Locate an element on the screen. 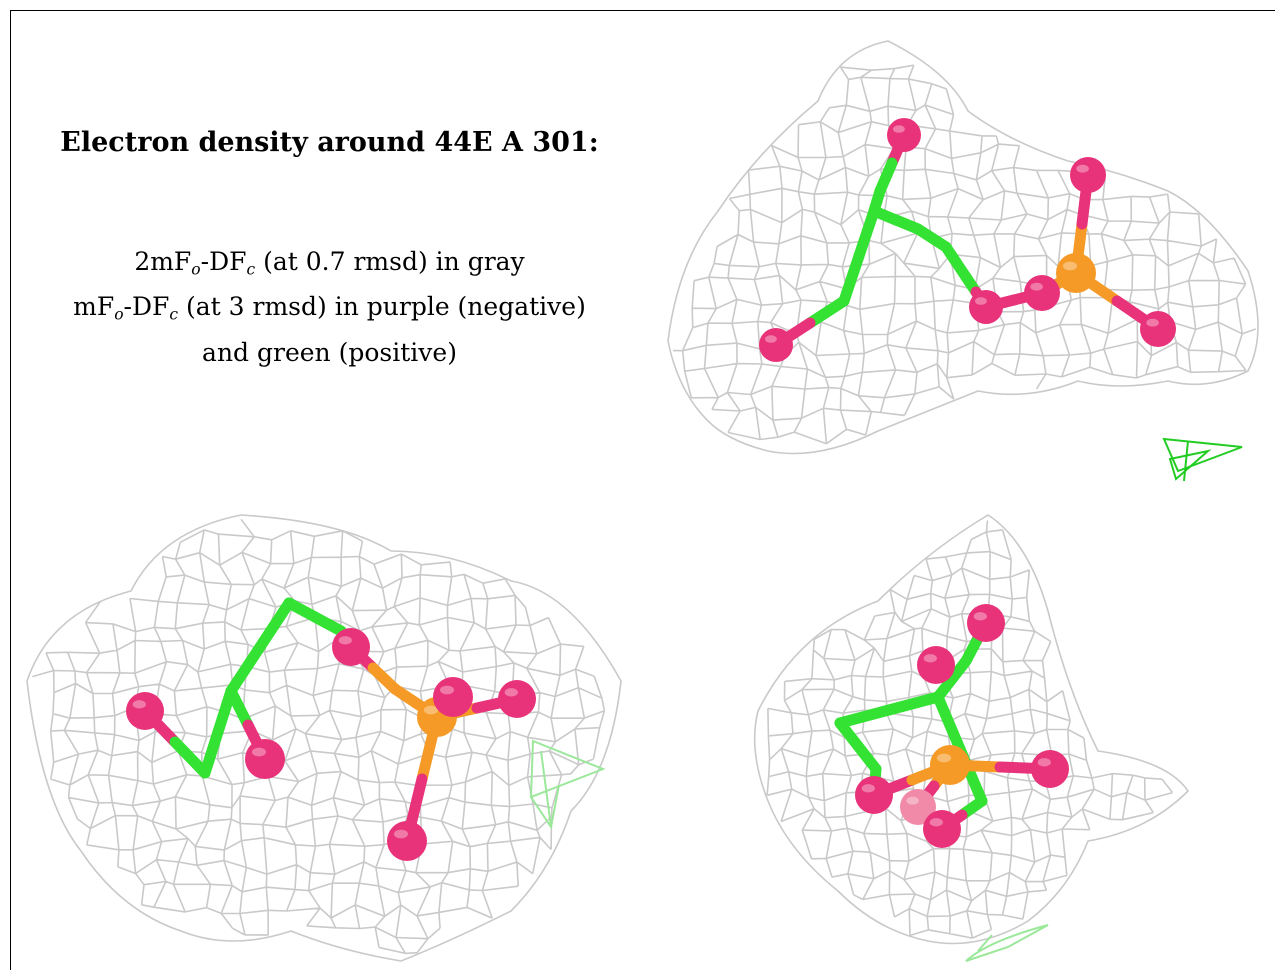 The width and height of the screenshot is (1275, 970). ligand-sticks is located at coordinates (331, 722).